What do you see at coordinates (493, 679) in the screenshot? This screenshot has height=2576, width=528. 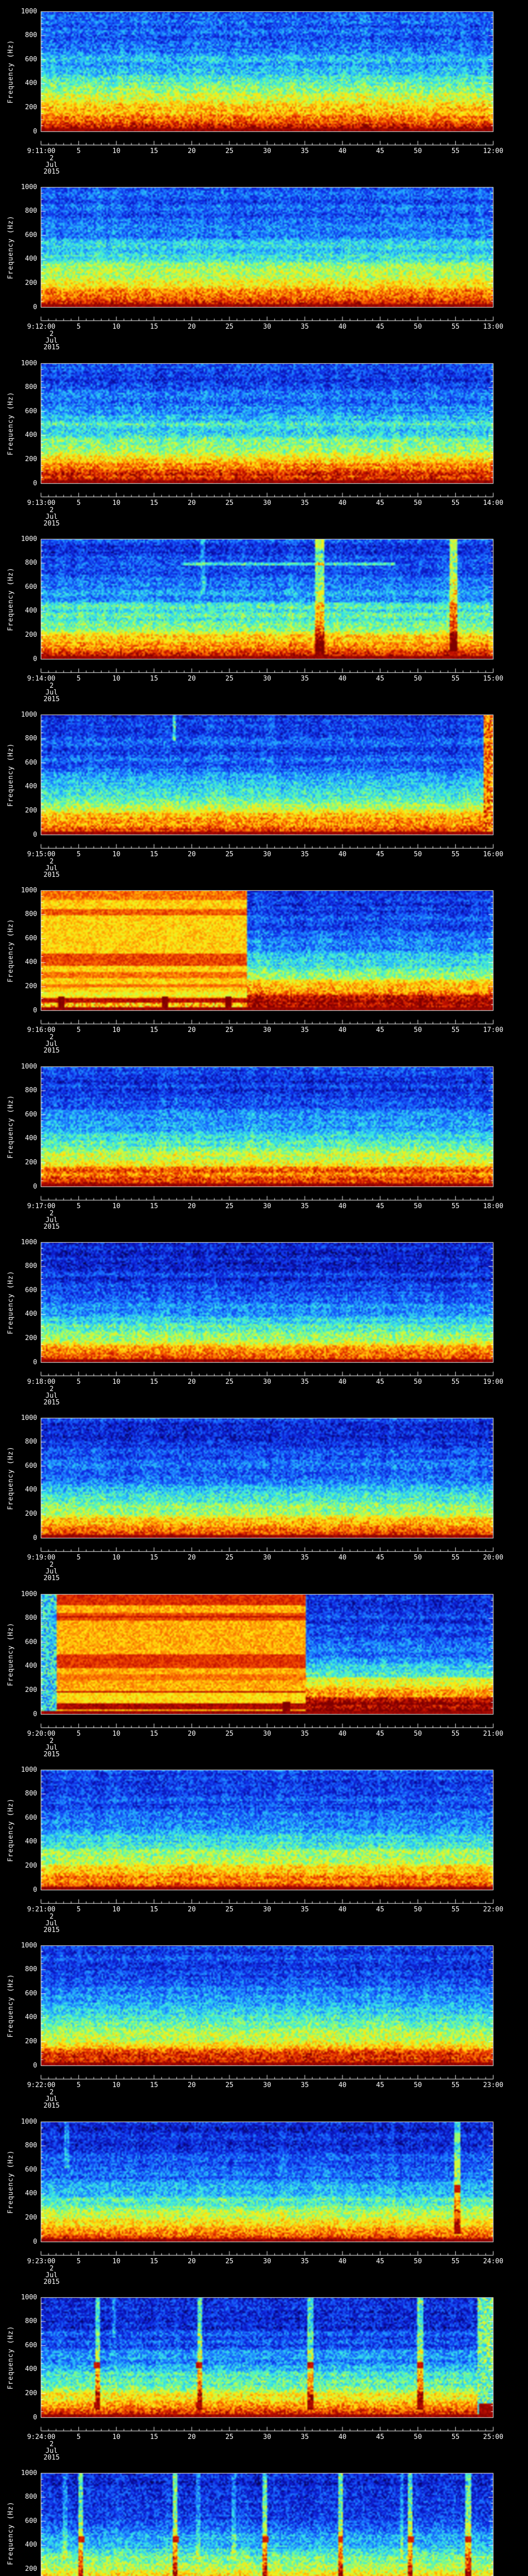 I see `x-end-time-label: 15:00` at bounding box center [493, 679].